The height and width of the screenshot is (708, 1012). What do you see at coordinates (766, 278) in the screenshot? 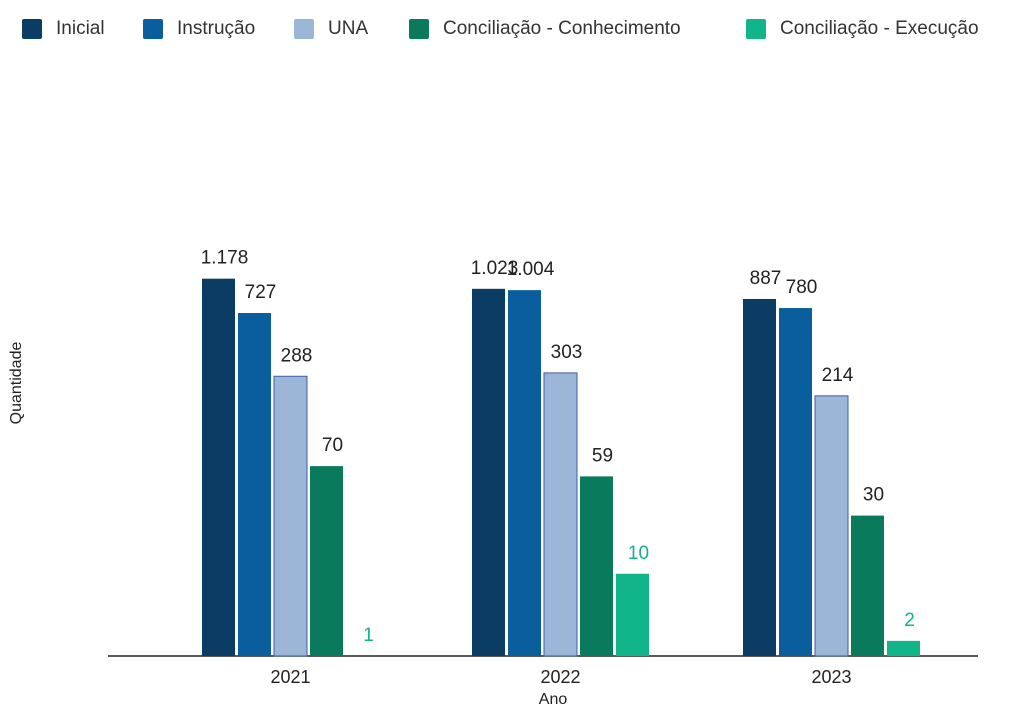
I see `bar-value-label: 887` at bounding box center [766, 278].